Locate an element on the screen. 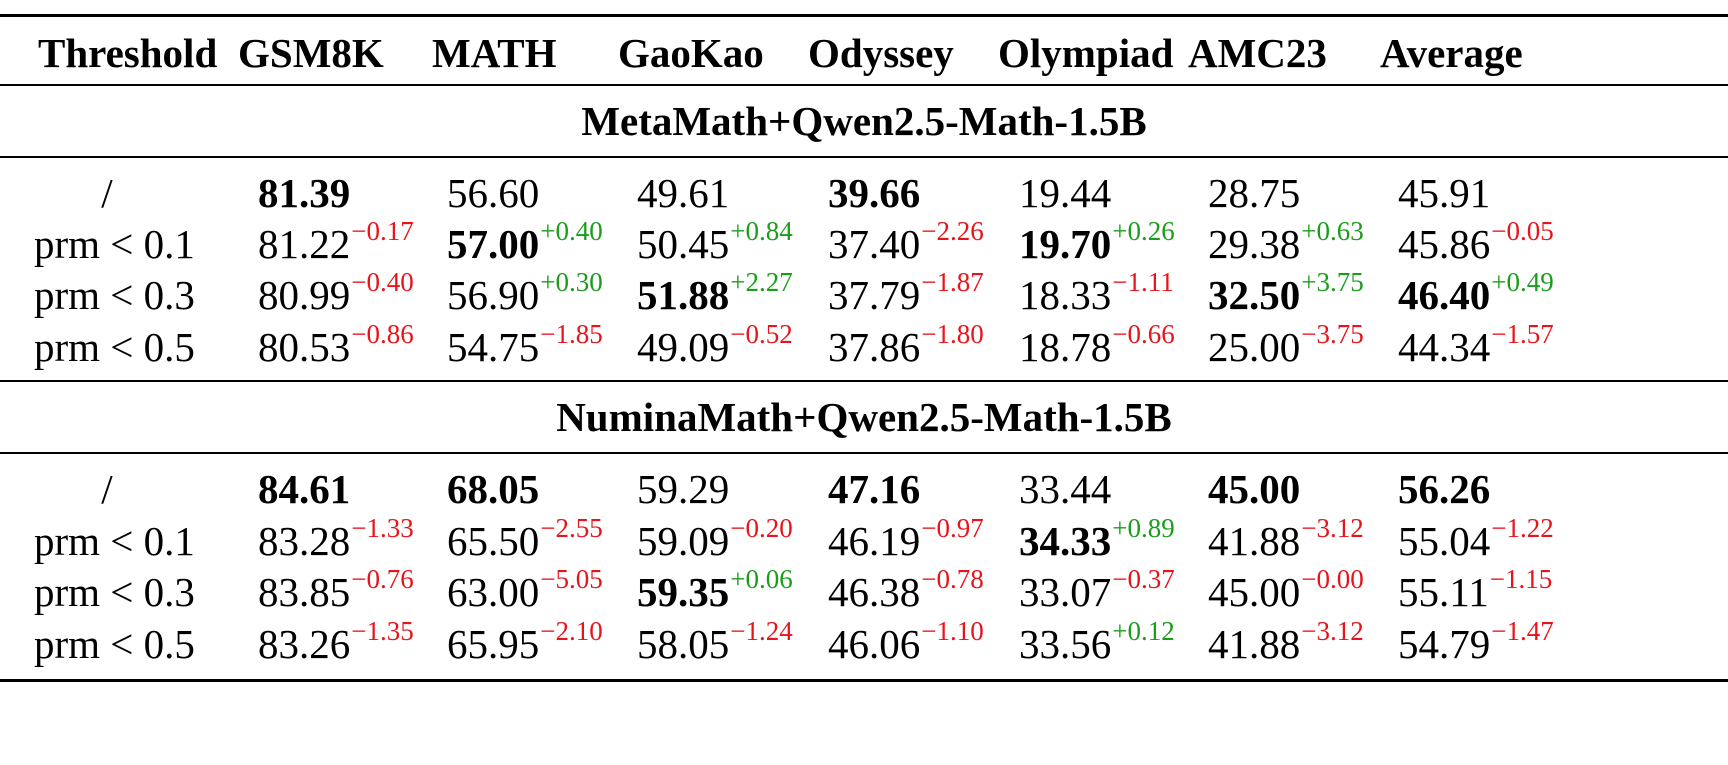 This screenshot has height=765, width=1728. cell-value: 46.19 is located at coordinates (874, 541).